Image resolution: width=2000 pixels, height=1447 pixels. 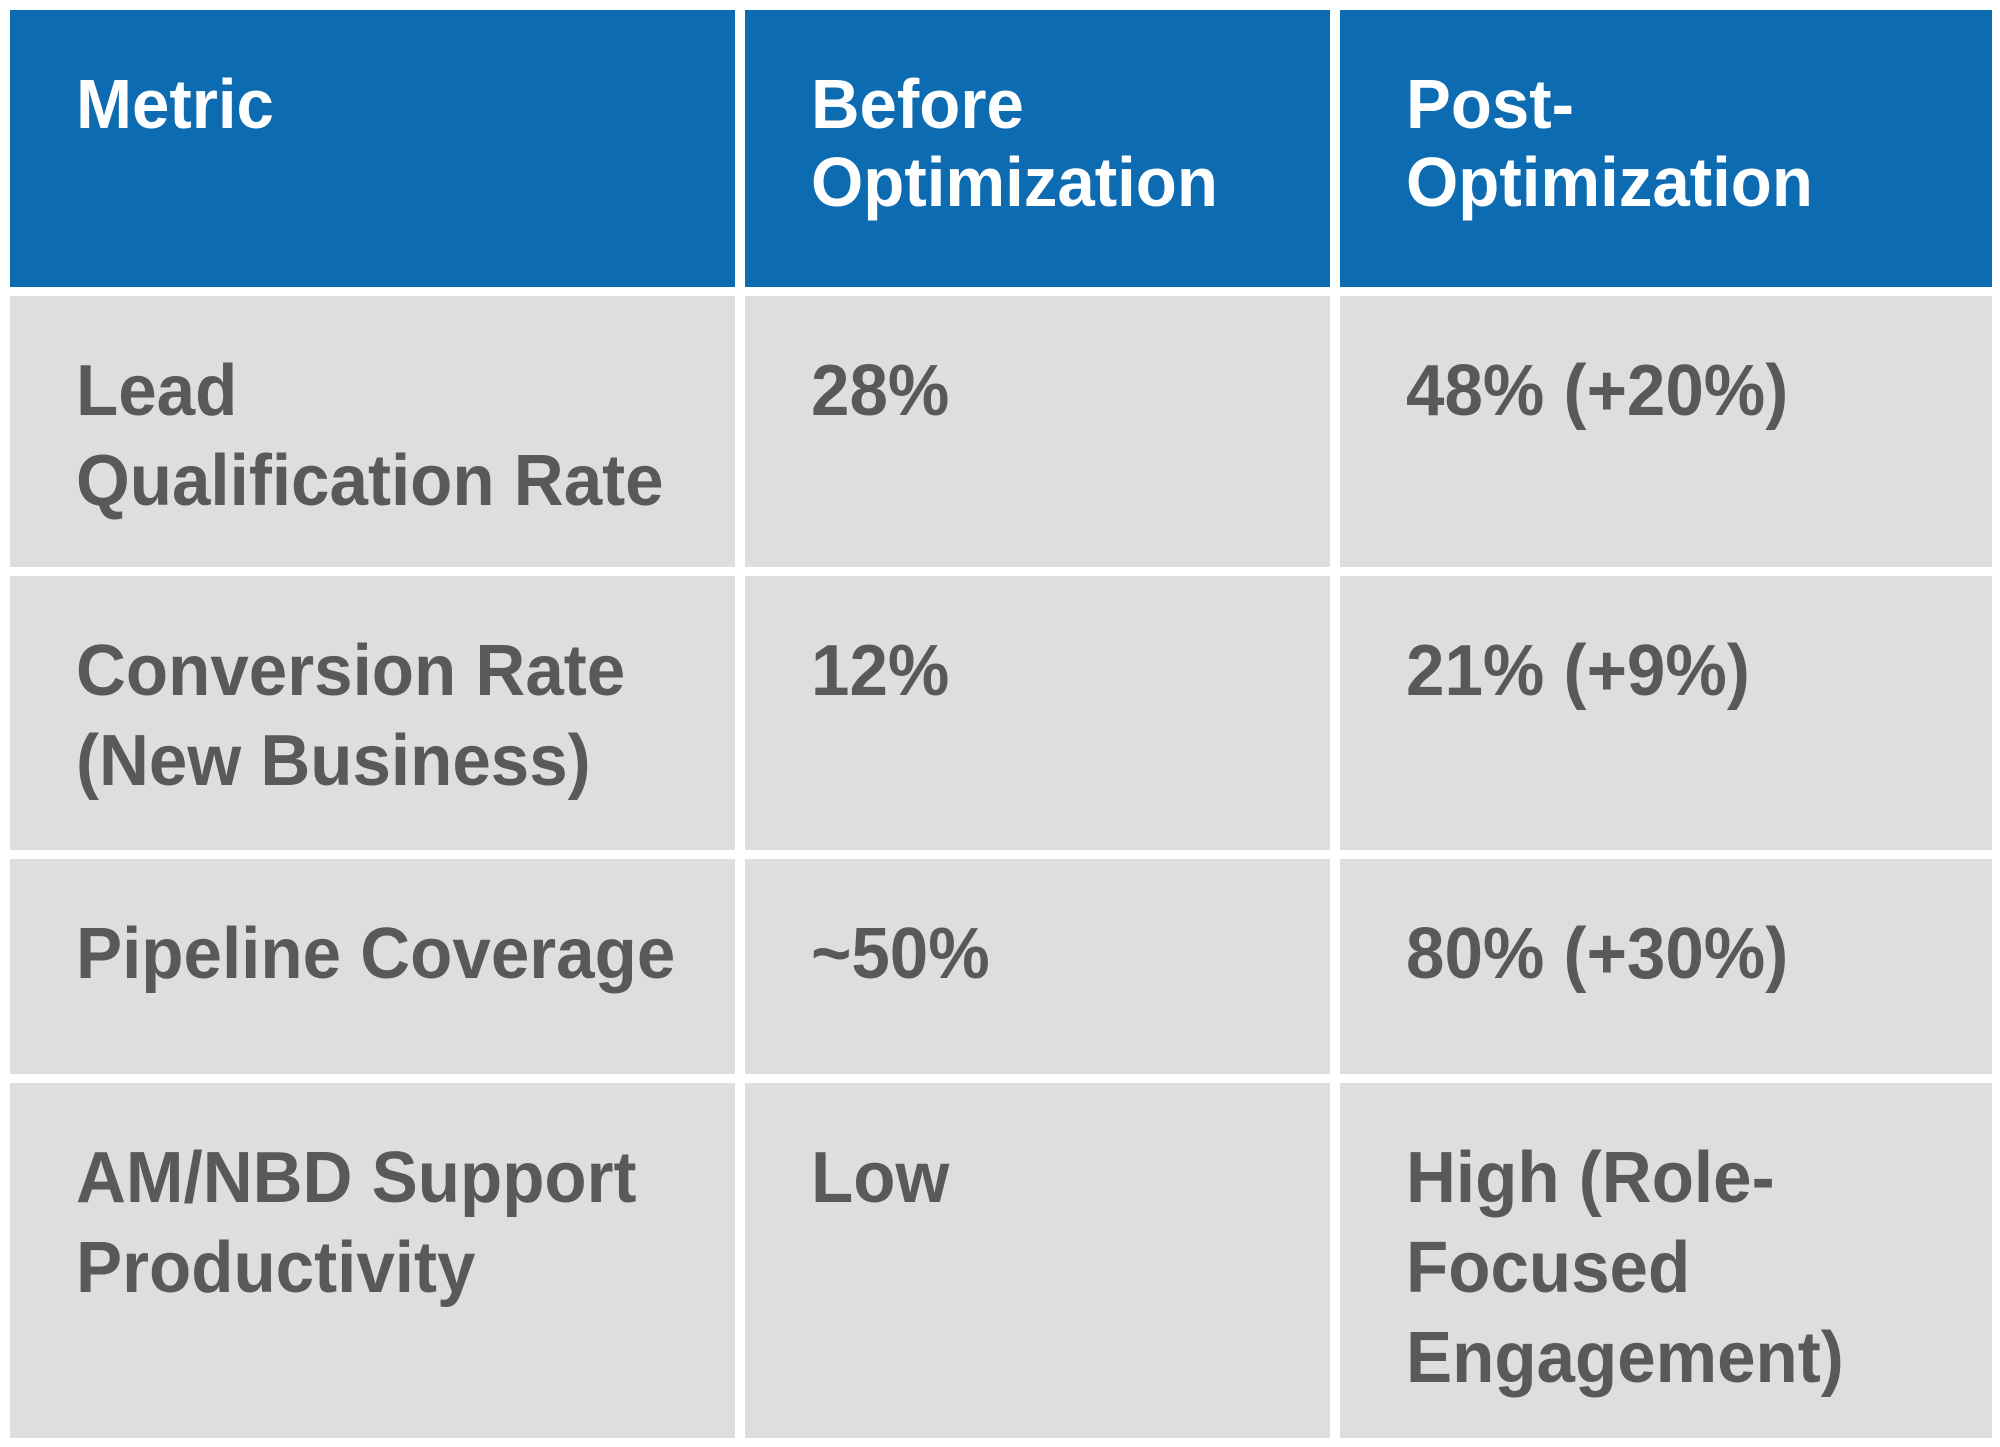 I want to click on header-cell-before-optimization: Before Optimization, so click(x=1037, y=148).